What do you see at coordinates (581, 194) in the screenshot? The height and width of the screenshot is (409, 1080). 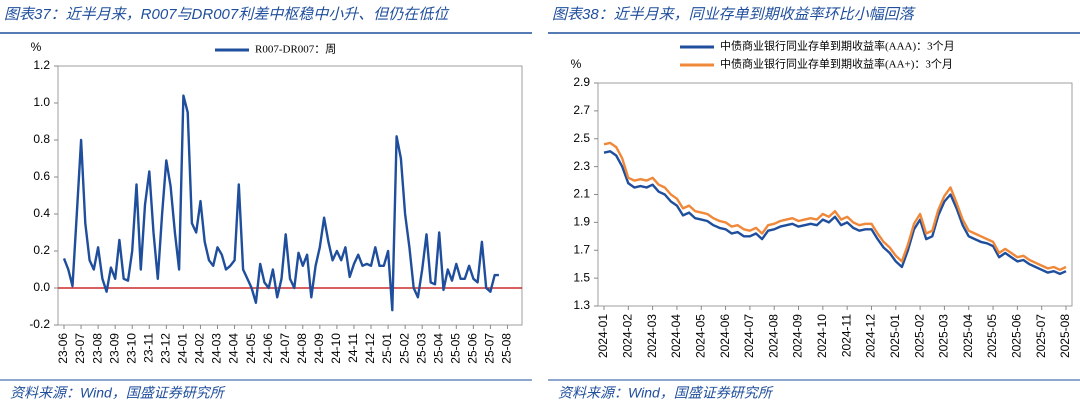 I see `y-tick-label: 2.1` at bounding box center [581, 194].